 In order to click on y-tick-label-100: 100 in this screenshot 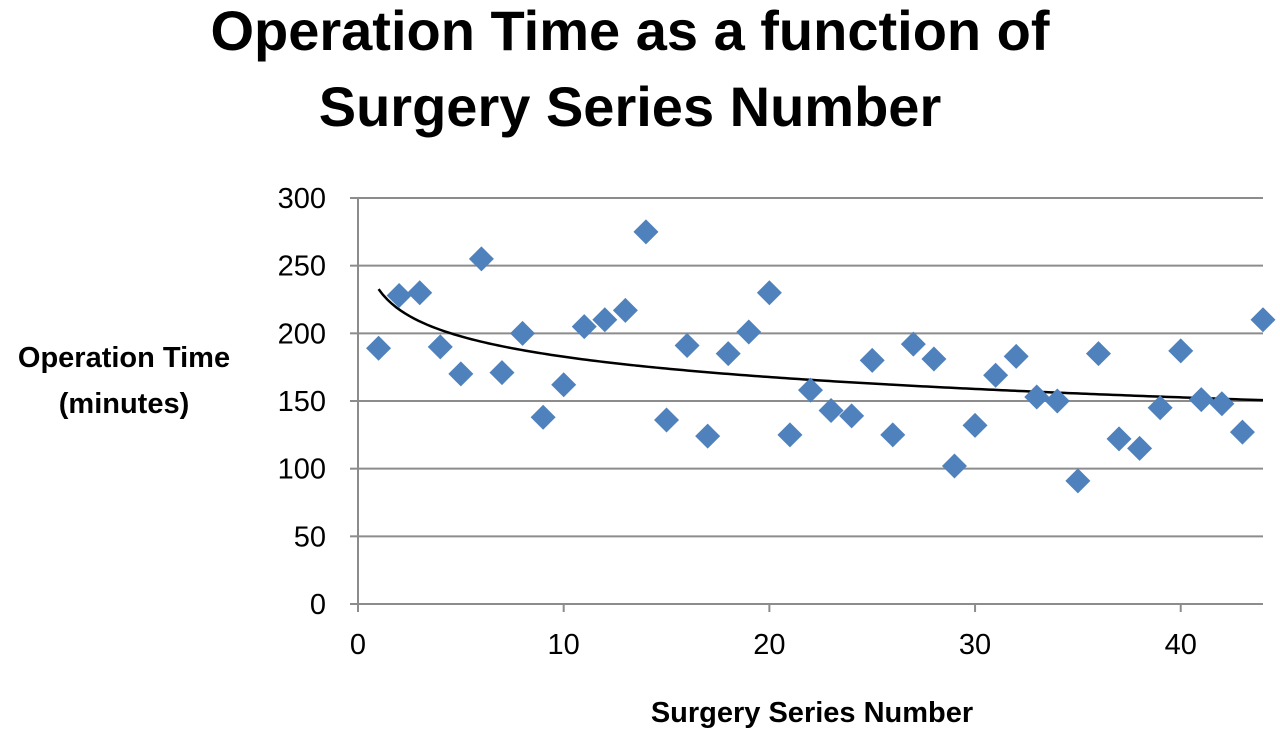, I will do `click(302, 470)`.